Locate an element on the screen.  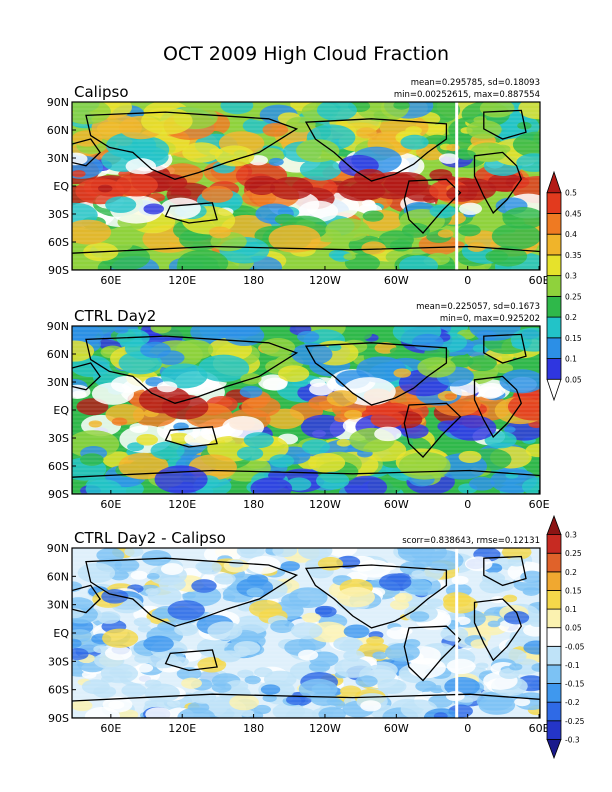
panel-stats: mean=0.225057, sd=0.1673 is located at coordinates (478, 307).